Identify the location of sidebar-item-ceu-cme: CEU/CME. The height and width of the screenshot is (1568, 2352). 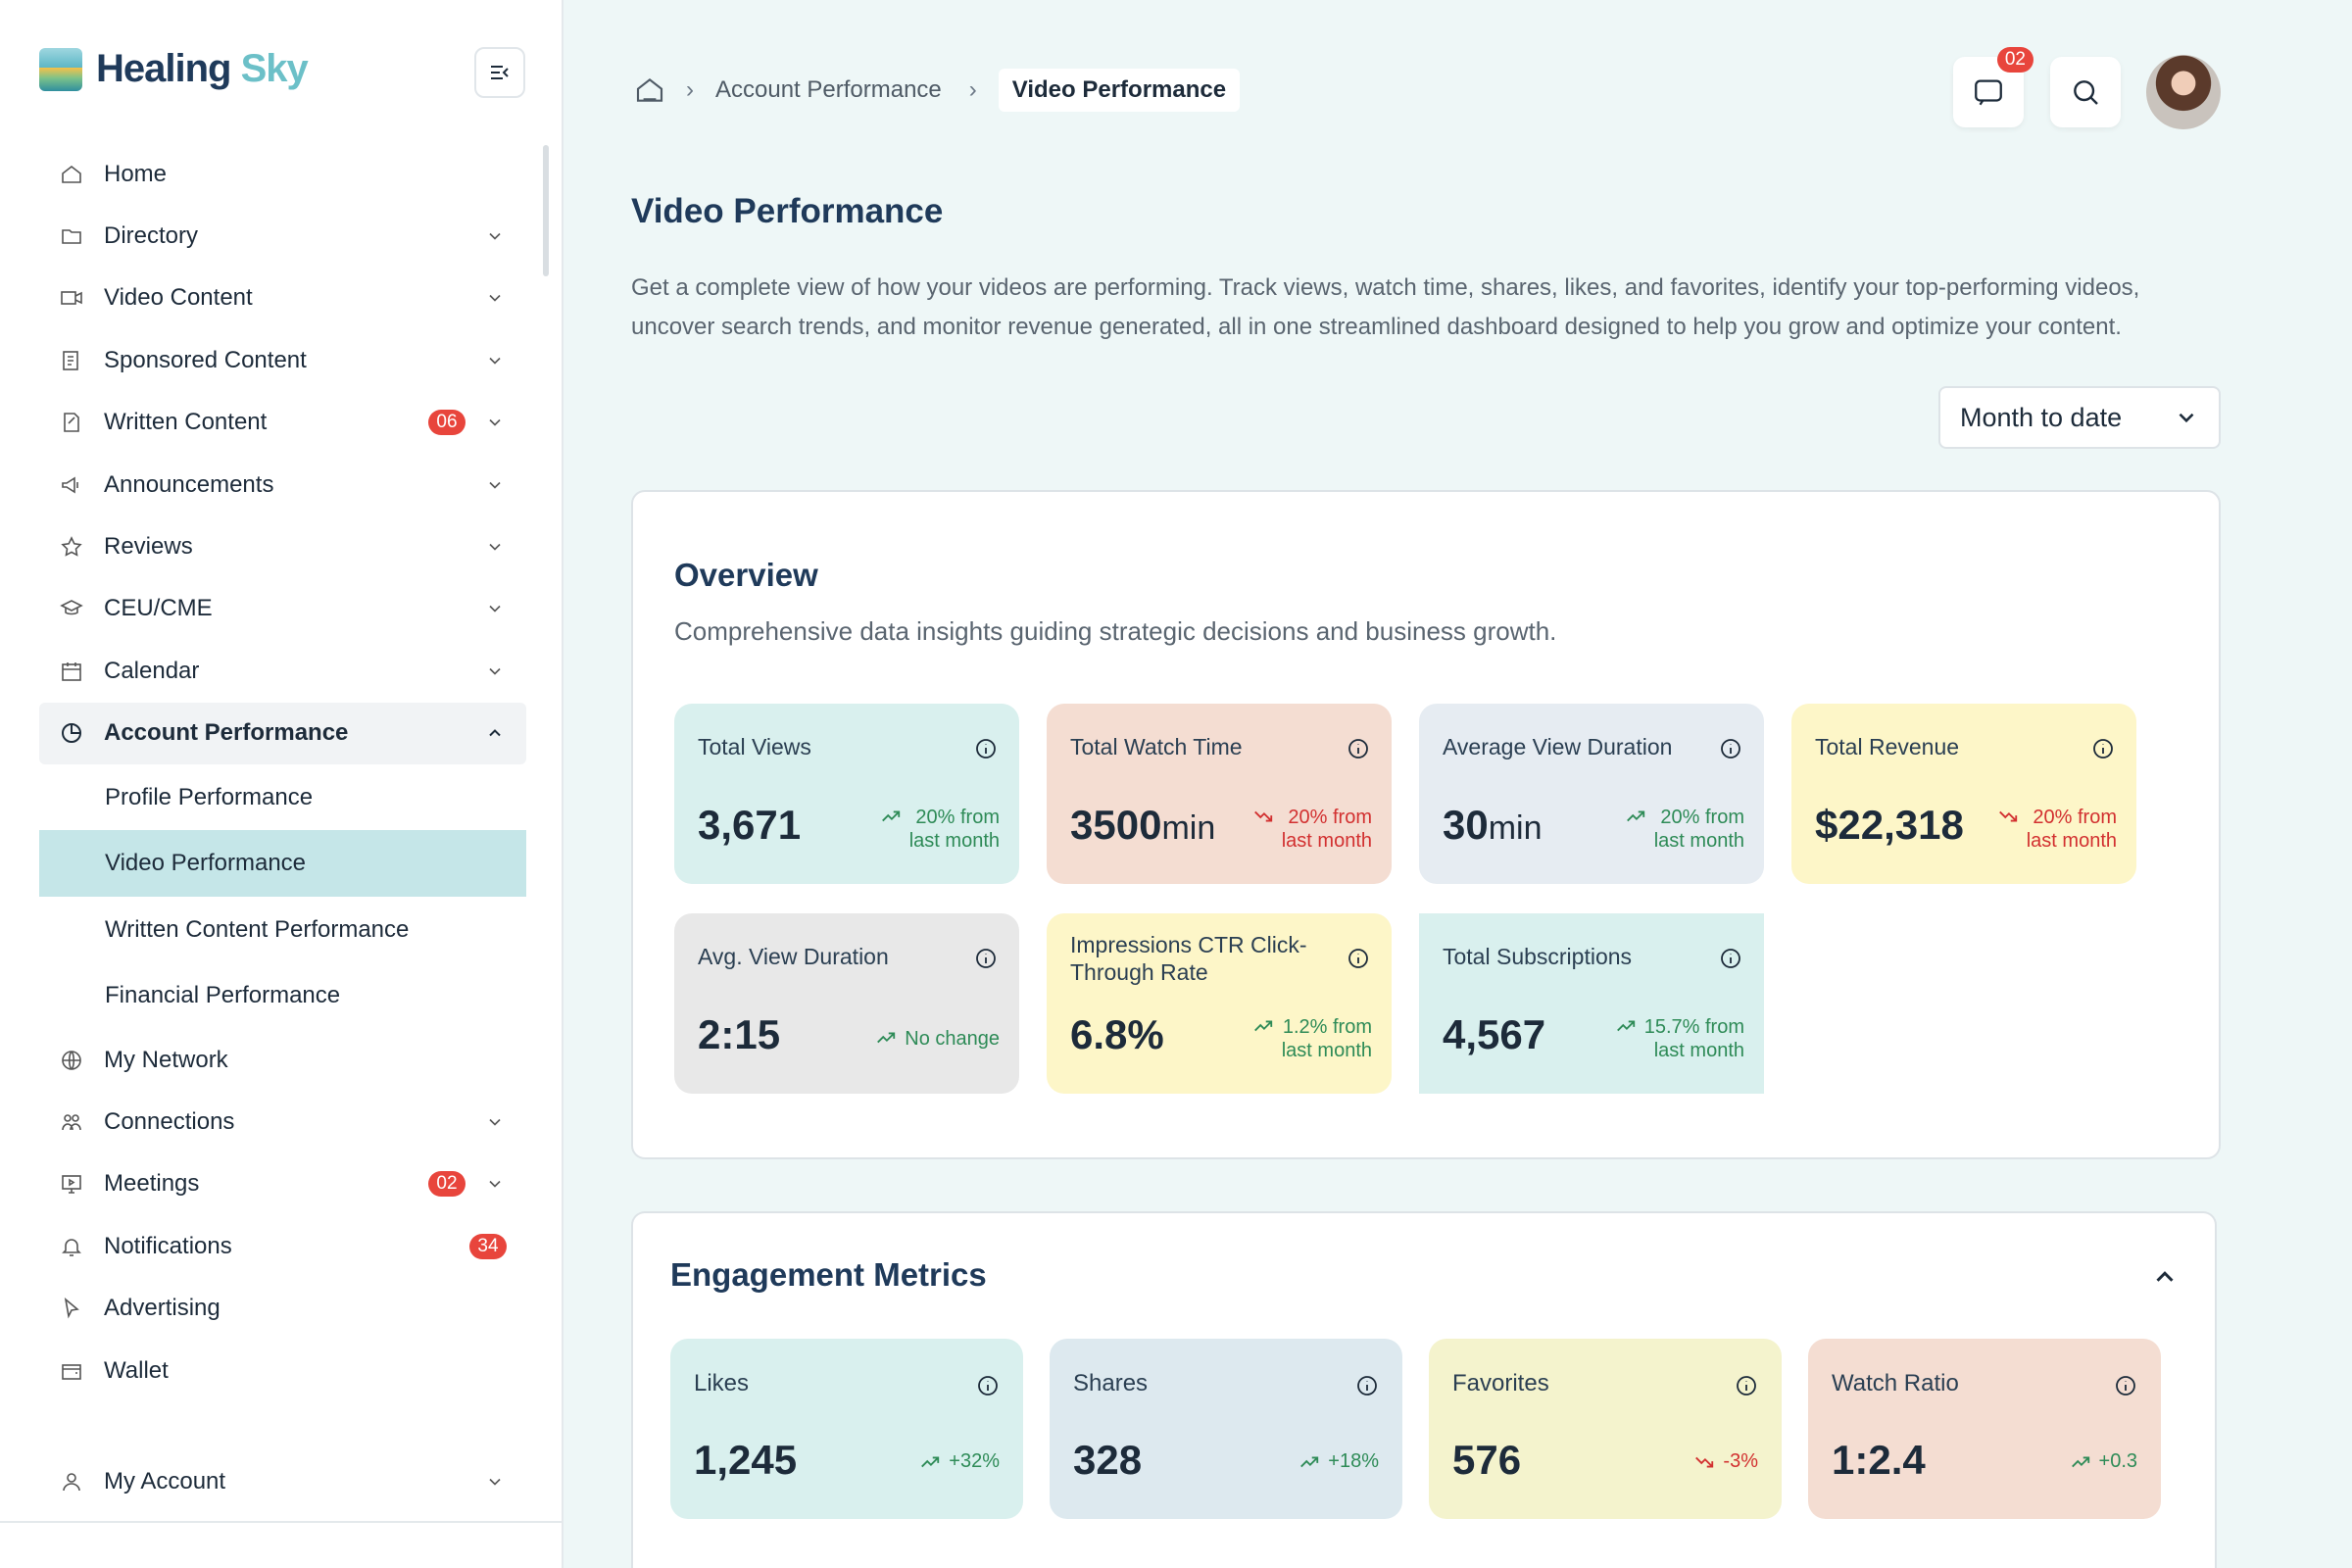
(282, 609).